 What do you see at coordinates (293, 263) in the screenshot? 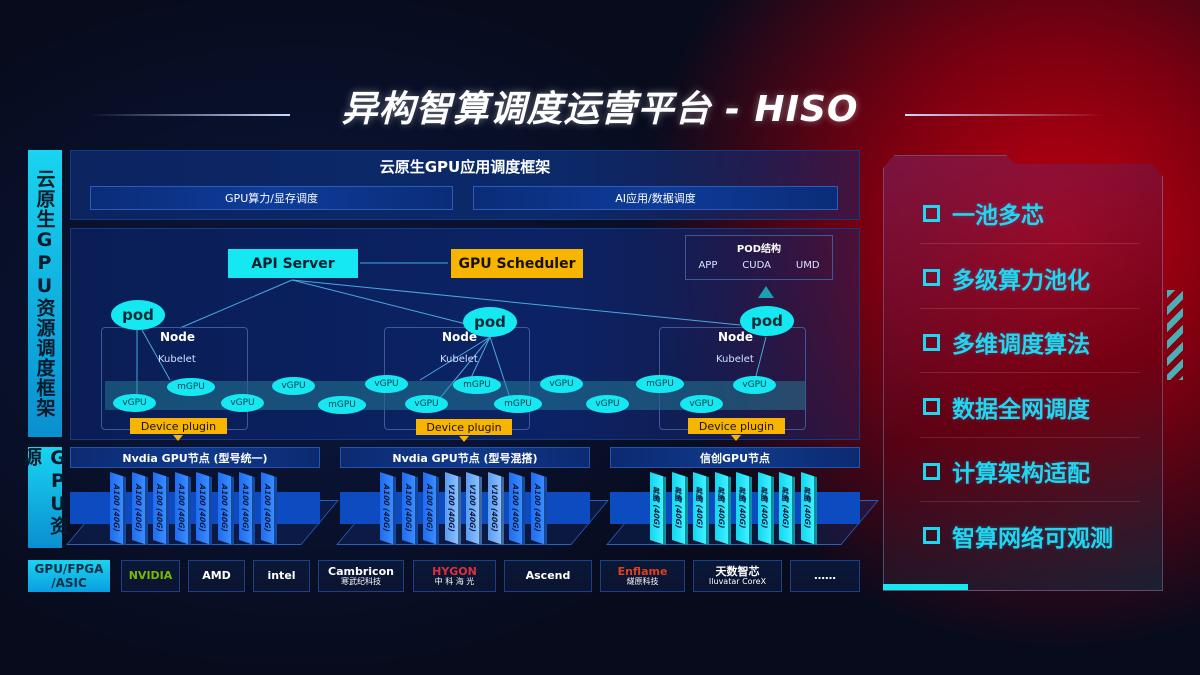
I see `api-server-box: API Server` at bounding box center [293, 263].